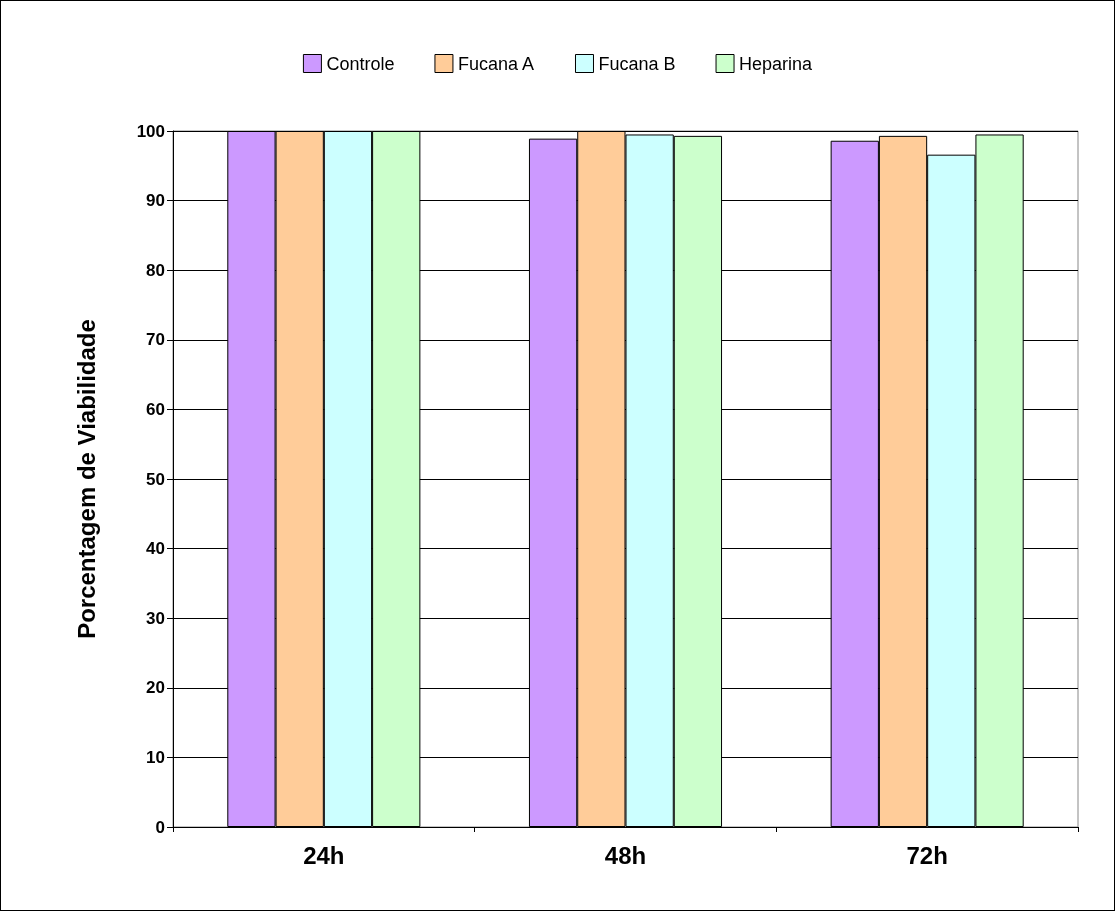  What do you see at coordinates (155, 757) in the screenshot?
I see `y-tick-label: 10` at bounding box center [155, 757].